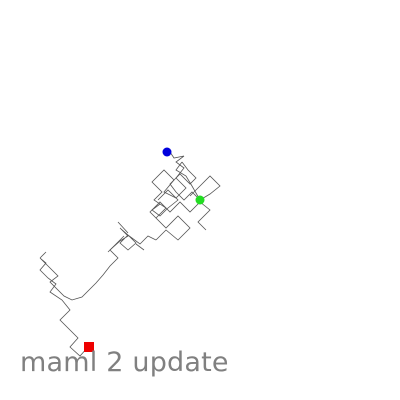  What do you see at coordinates (200, 200) in the screenshot?
I see `goal-marker` at bounding box center [200, 200].